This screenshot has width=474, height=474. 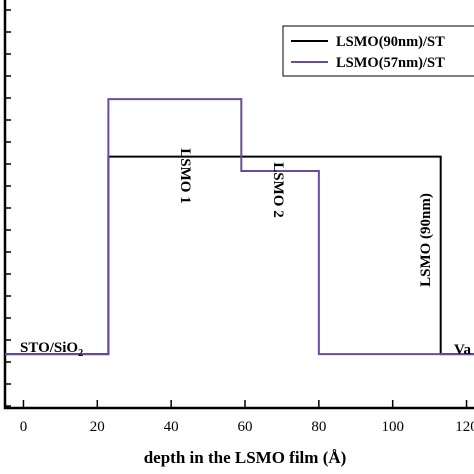 What do you see at coordinates (51, 349) in the screenshot?
I see `annotation-sto-sio2: STO/SiO2` at bounding box center [51, 349].